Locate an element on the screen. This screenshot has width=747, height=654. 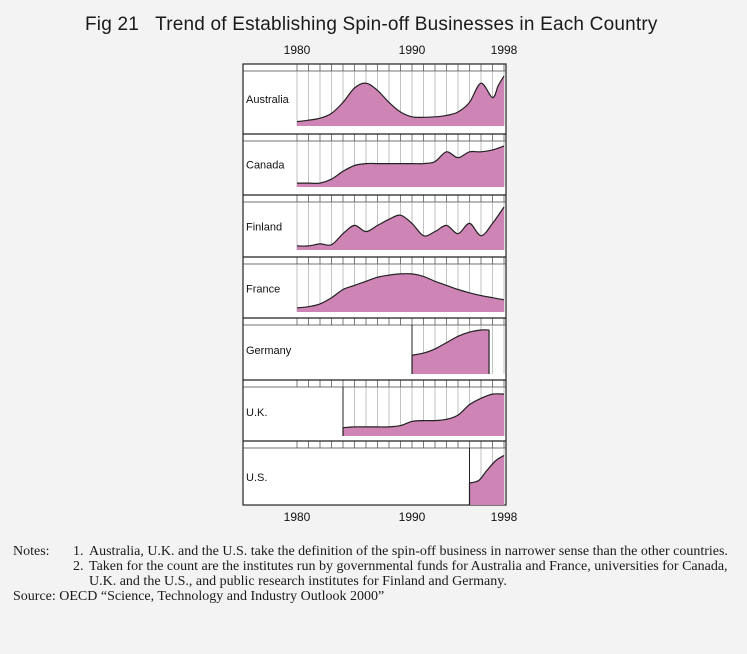
area-series-uk is located at coordinates (423, 414).